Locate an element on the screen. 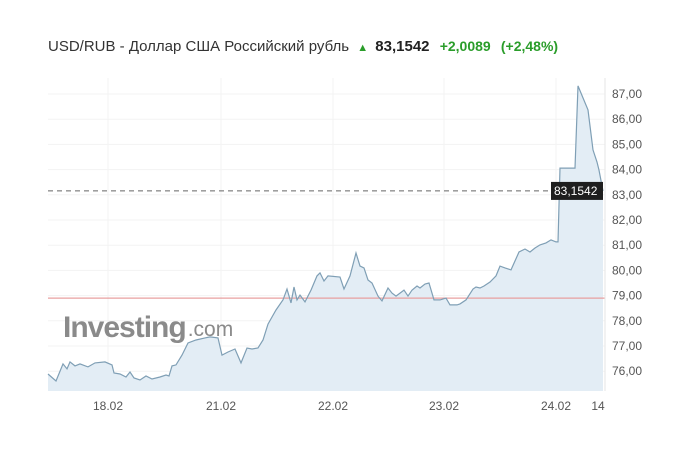 The width and height of the screenshot is (700, 451). y-tick-label: 81,00 is located at coordinates (627, 245).